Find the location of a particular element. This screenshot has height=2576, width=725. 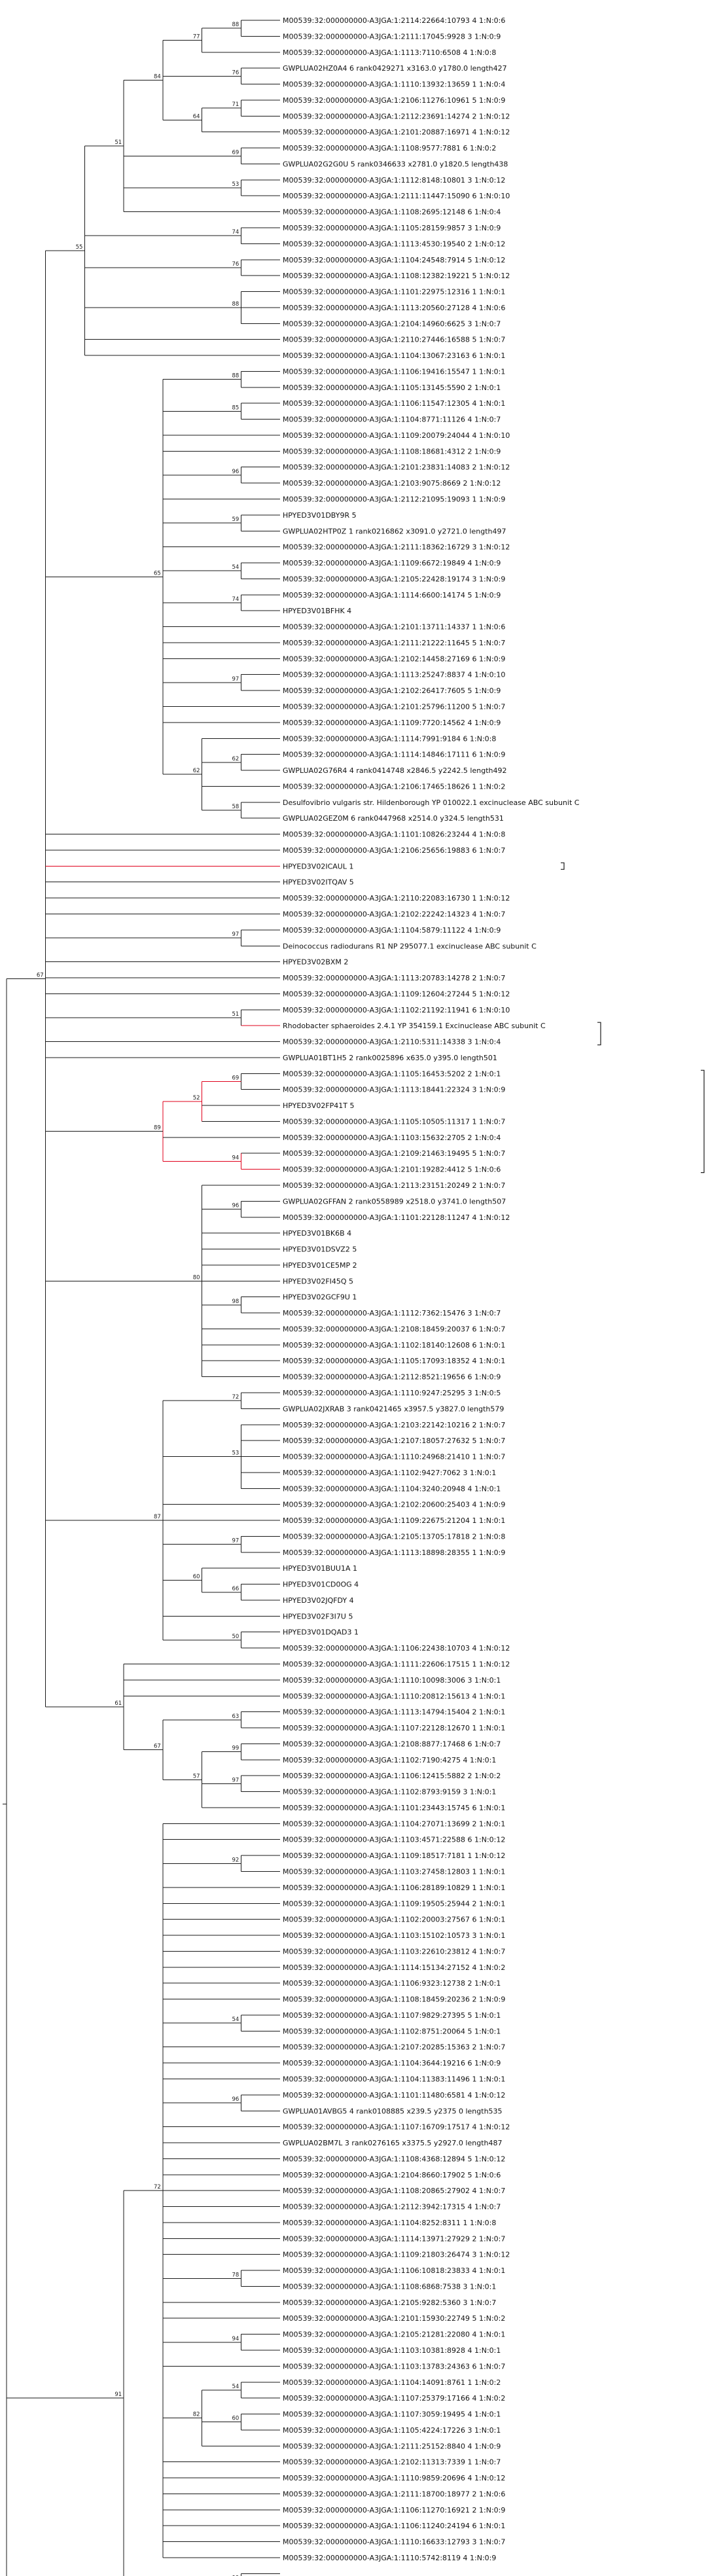

bootstrap-value: 67 is located at coordinates (40, 976).